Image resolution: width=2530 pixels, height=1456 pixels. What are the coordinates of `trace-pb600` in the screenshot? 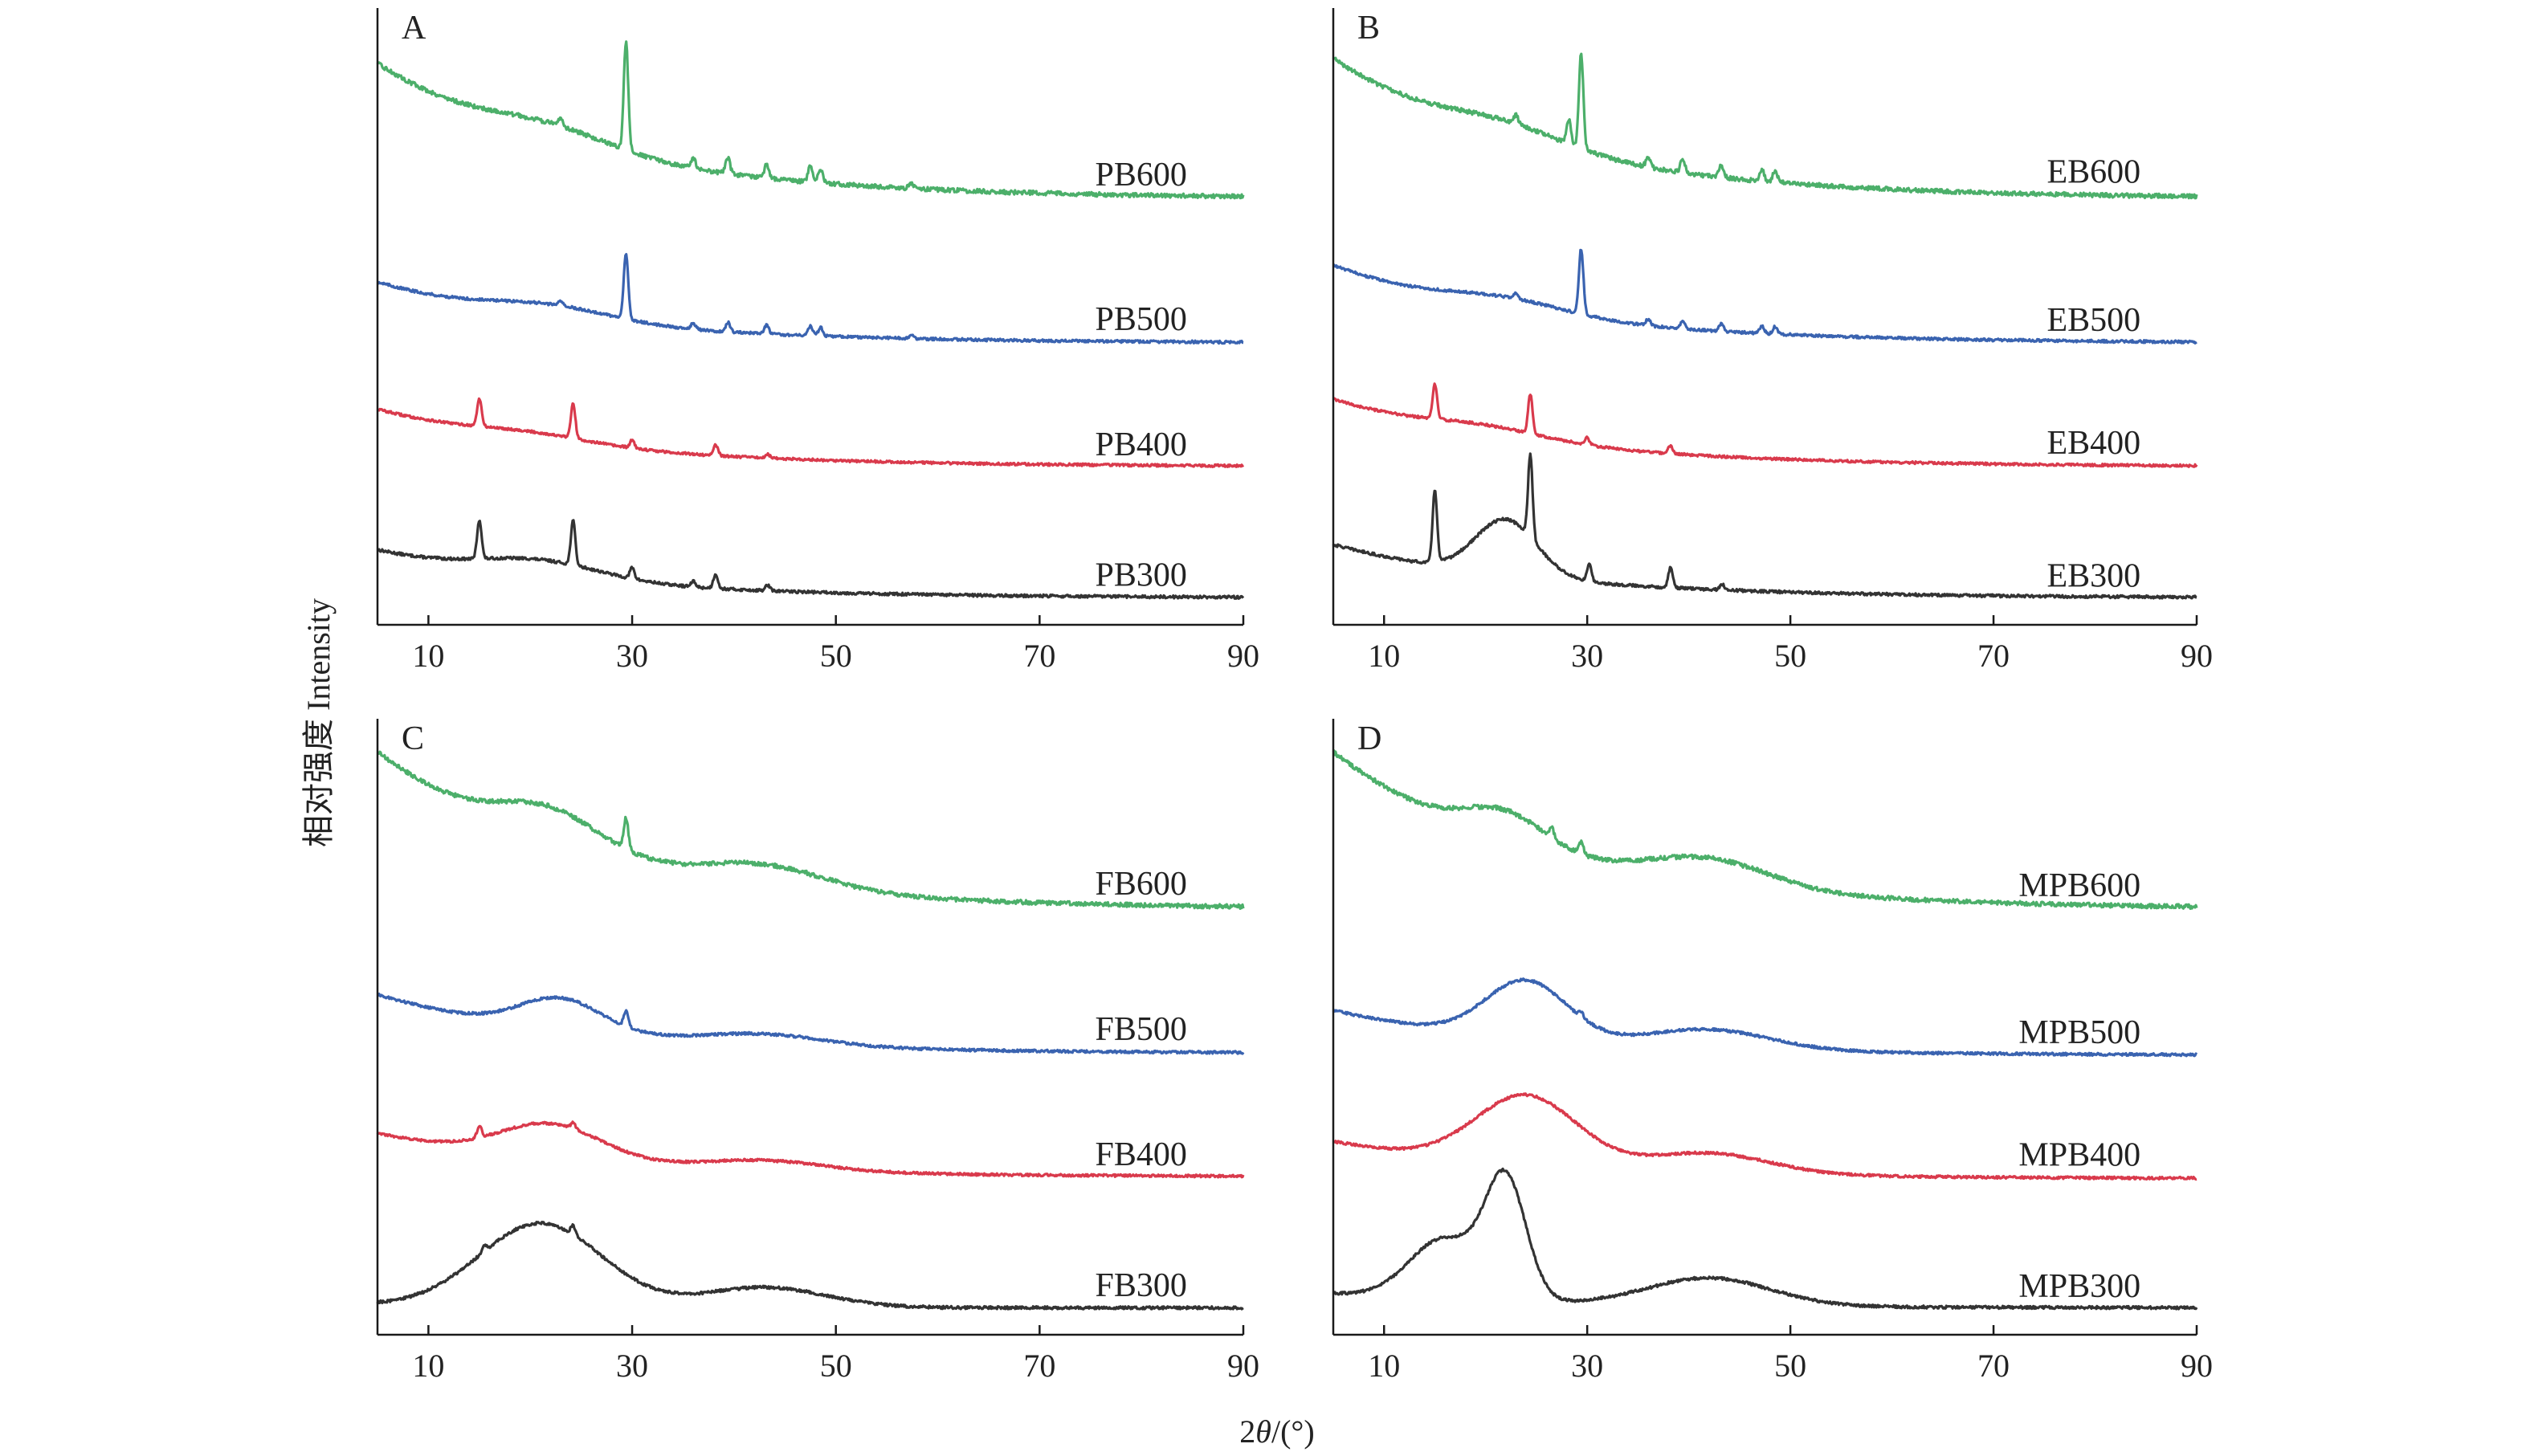 It's located at (810, 120).